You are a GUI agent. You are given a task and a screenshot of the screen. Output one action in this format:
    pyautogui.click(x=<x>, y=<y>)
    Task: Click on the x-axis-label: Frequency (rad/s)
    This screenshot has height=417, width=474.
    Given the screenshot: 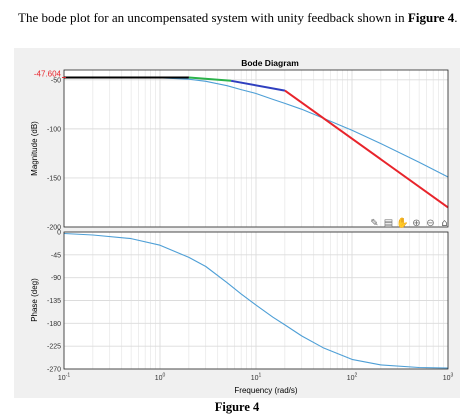 What is the action you would take?
    pyautogui.click(x=265, y=390)
    